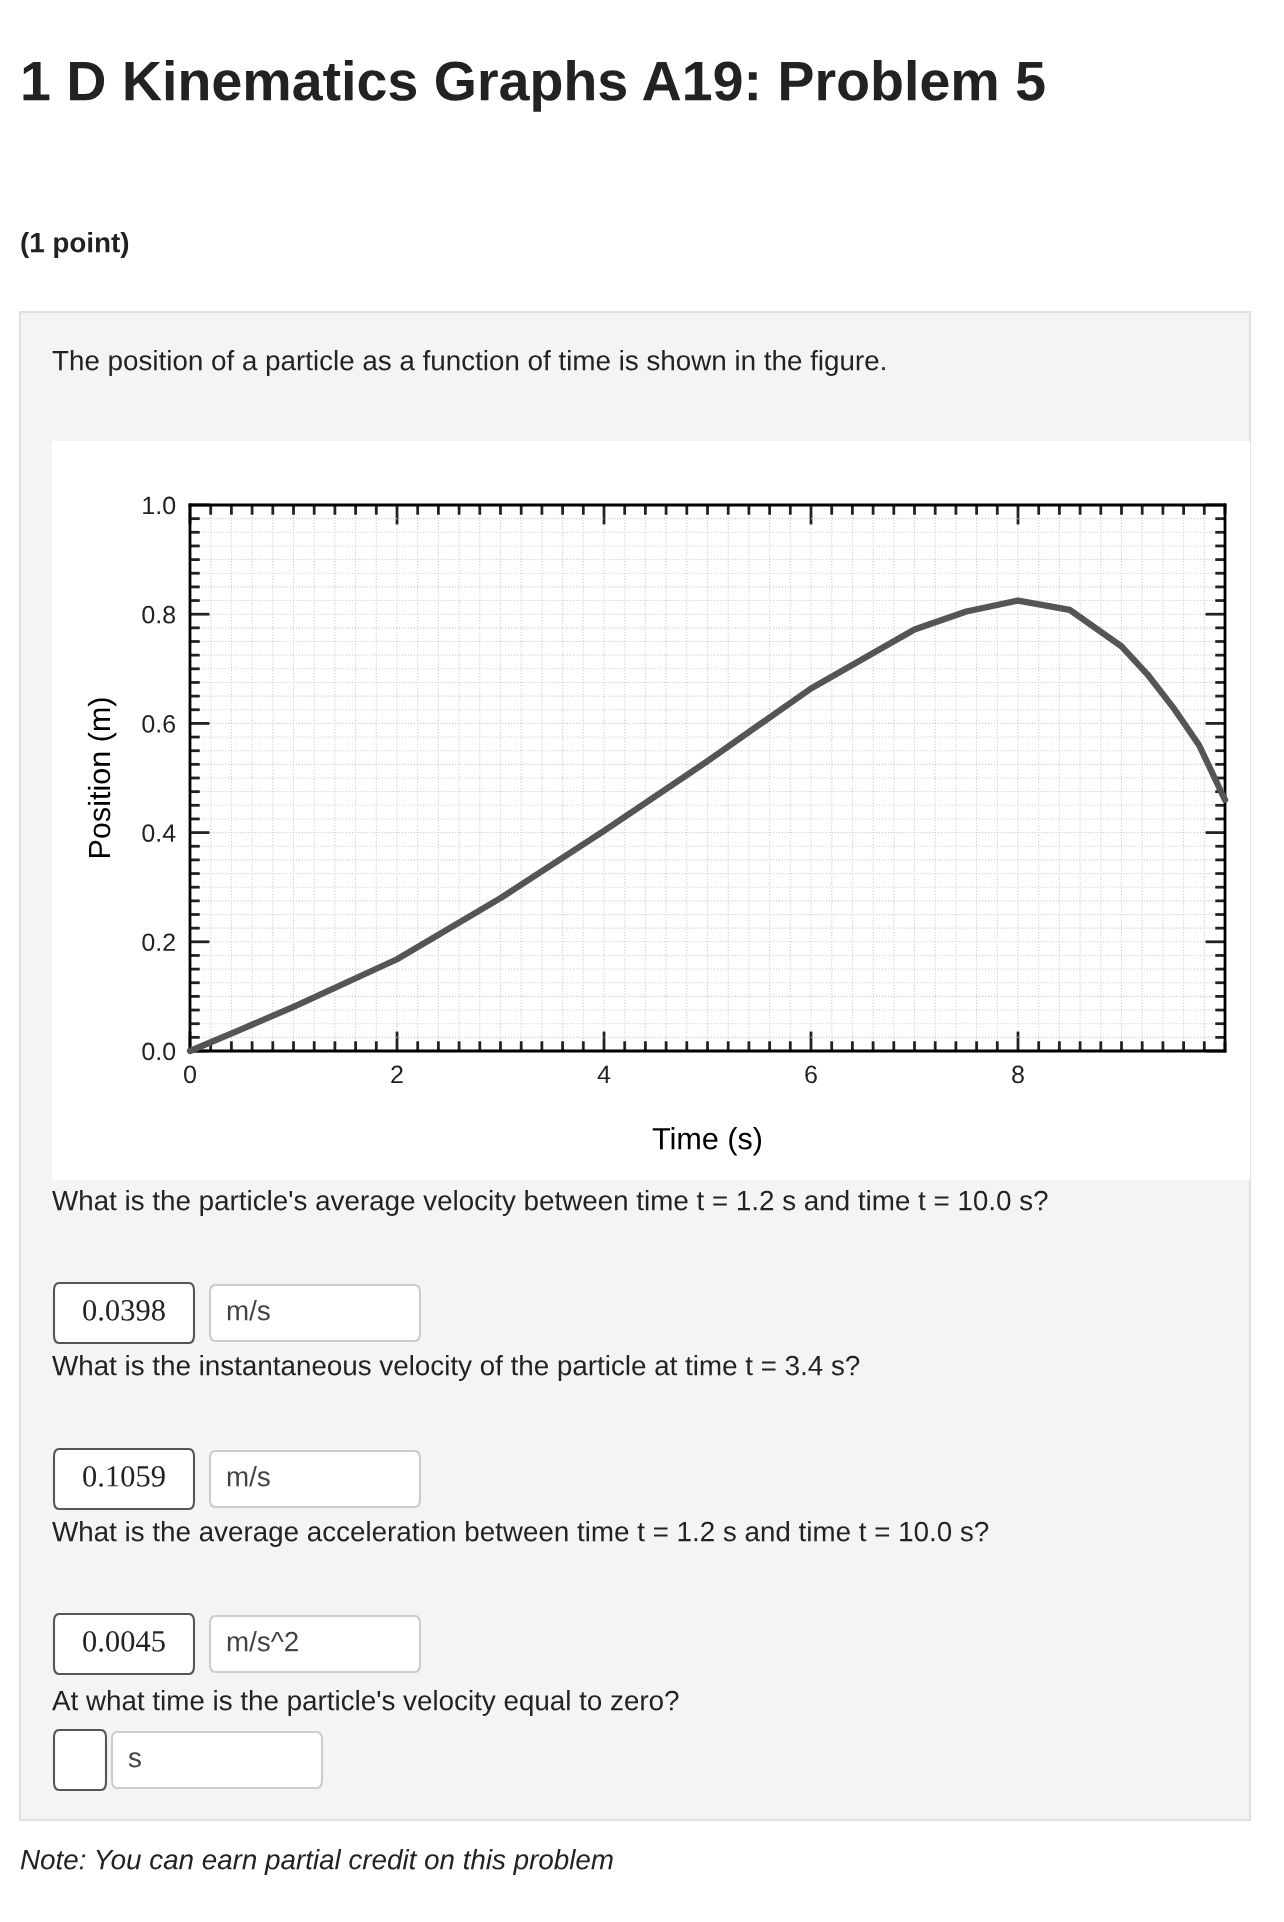 The width and height of the screenshot is (1284, 1922). I want to click on x-tick-label: 4, so click(604, 1074).